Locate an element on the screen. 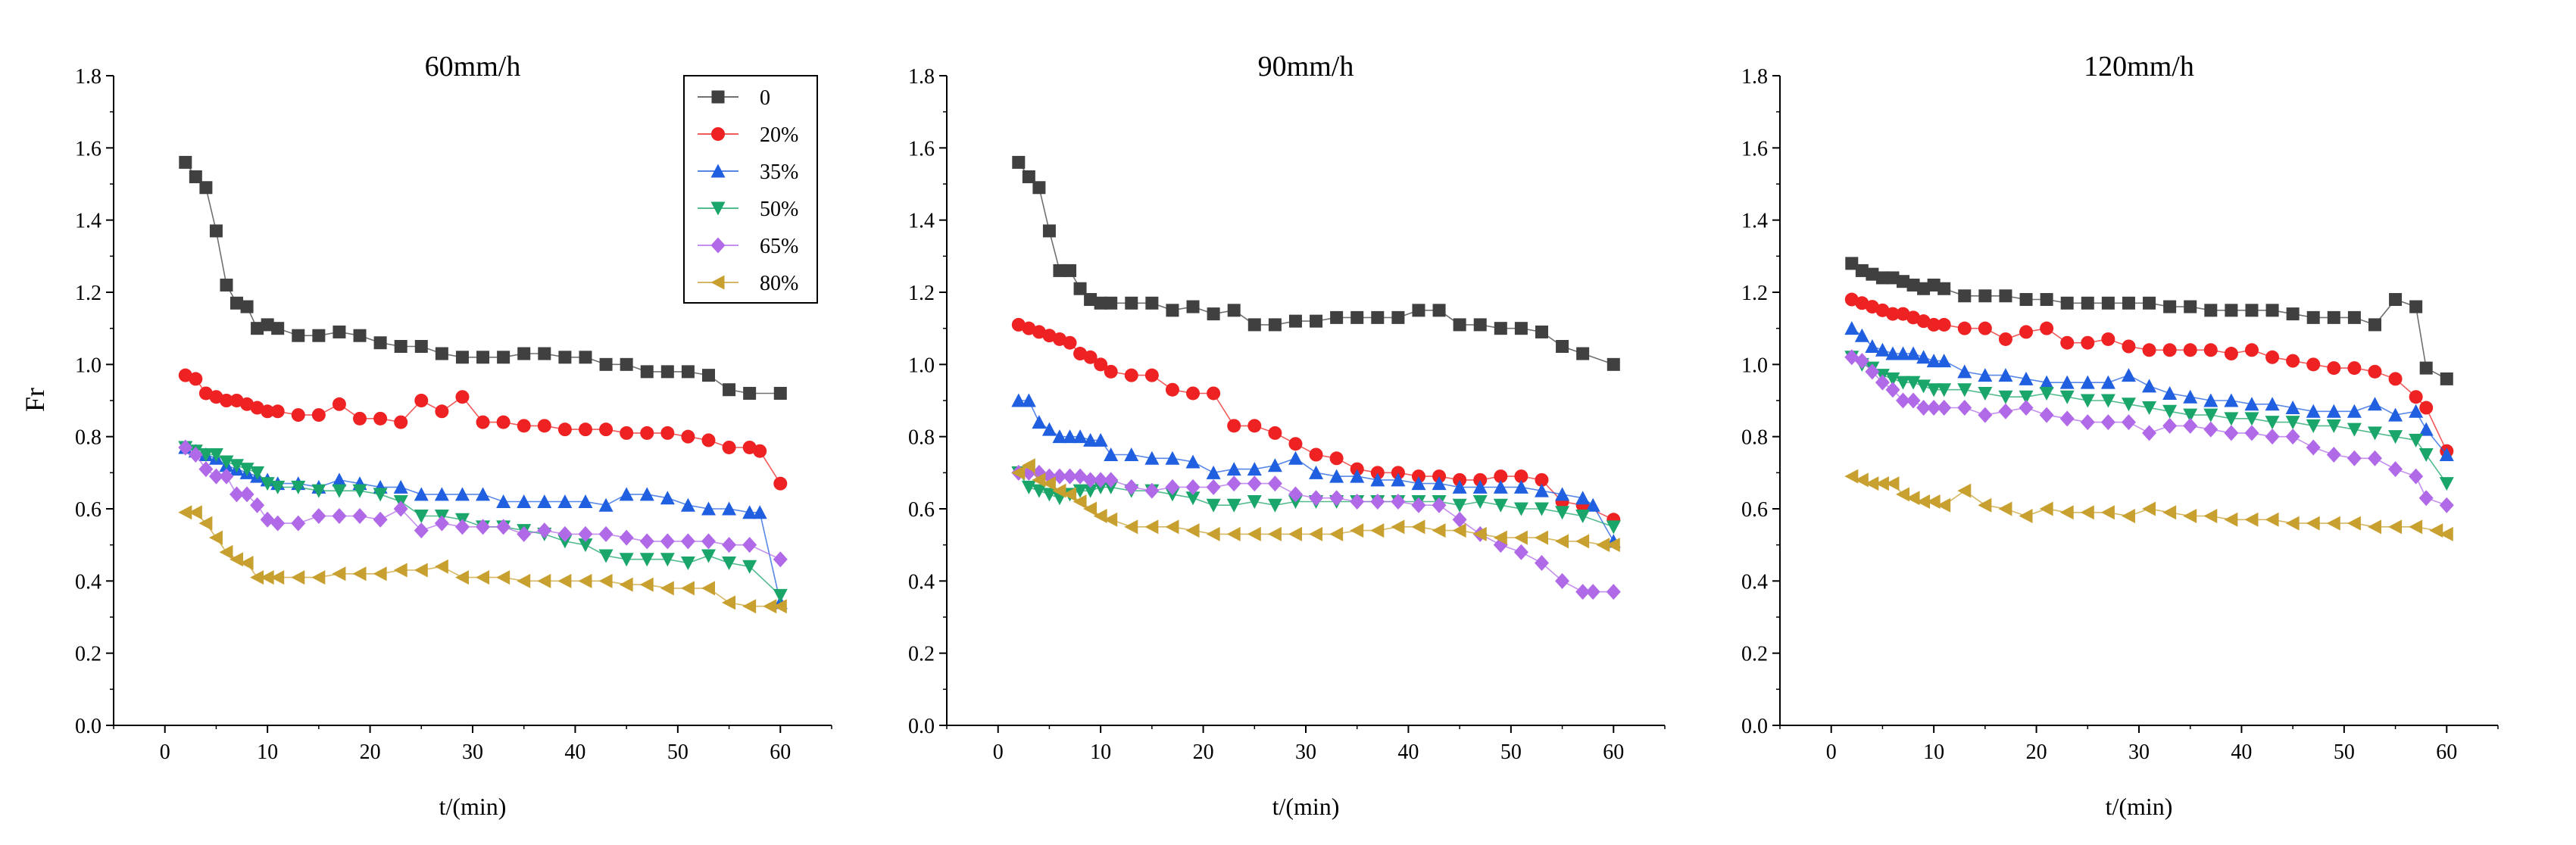 The image size is (2576, 845). series-line is located at coordinates (483, 521).